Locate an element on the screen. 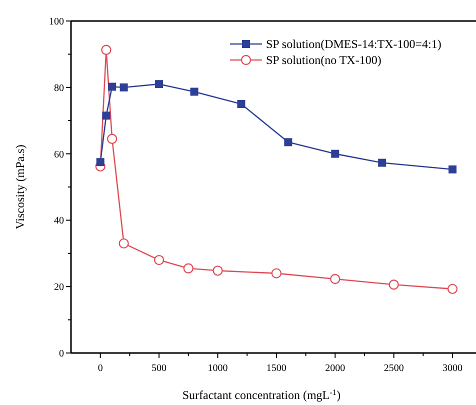 This screenshot has height=405, width=476. x-tick-label: 1000 is located at coordinates (218, 368).